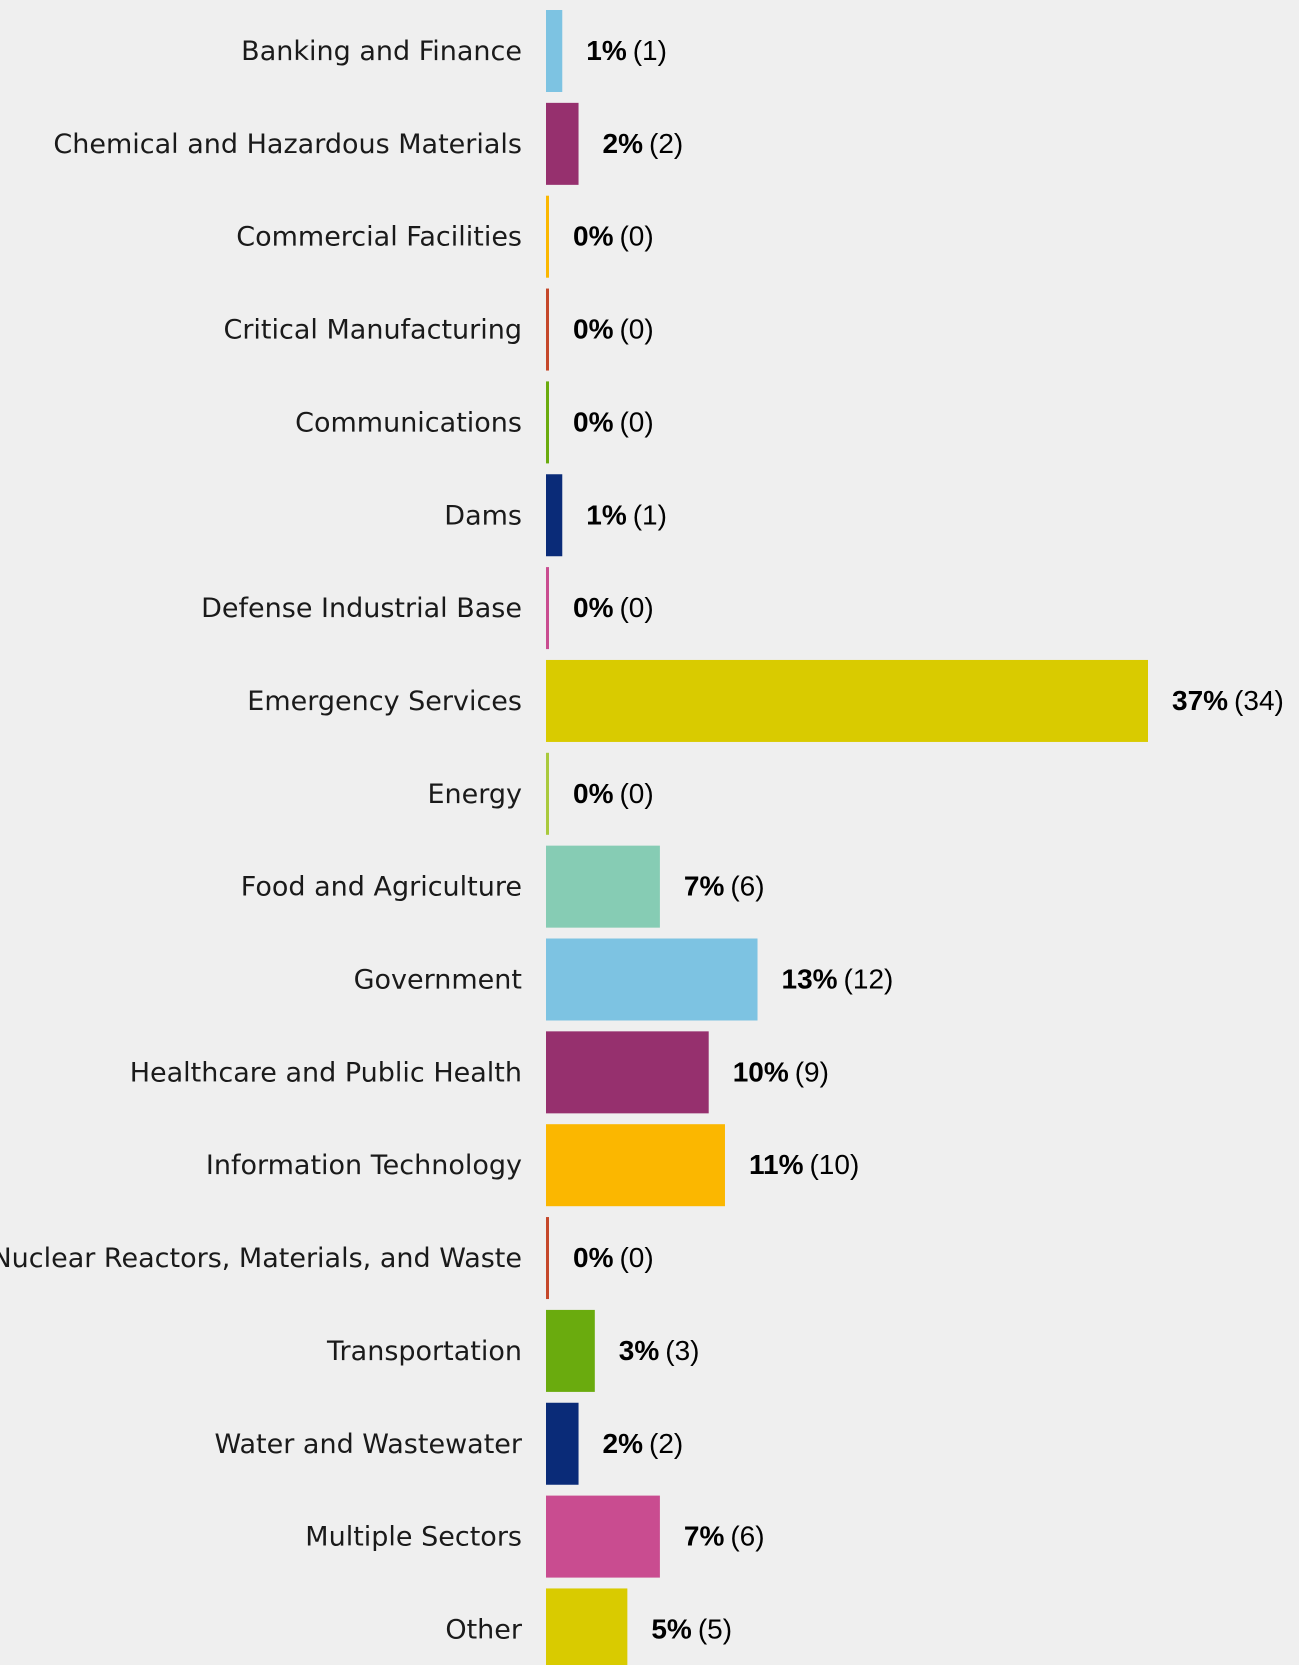 This screenshot has width=1299, height=1665. I want to click on bar-row-other: Other 5% (5), so click(588, 1626).